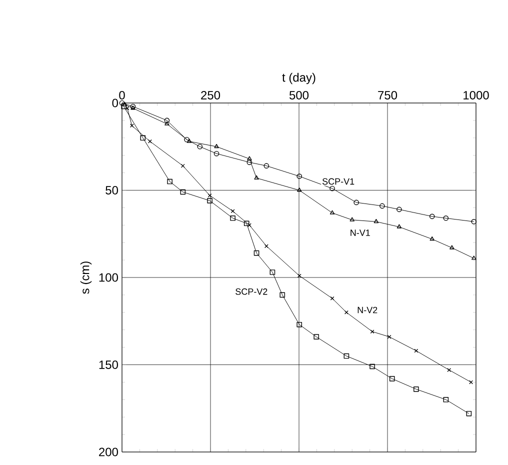  Describe the element at coordinates (108, 364) in the screenshot. I see `y-tick-label: 150` at that location.